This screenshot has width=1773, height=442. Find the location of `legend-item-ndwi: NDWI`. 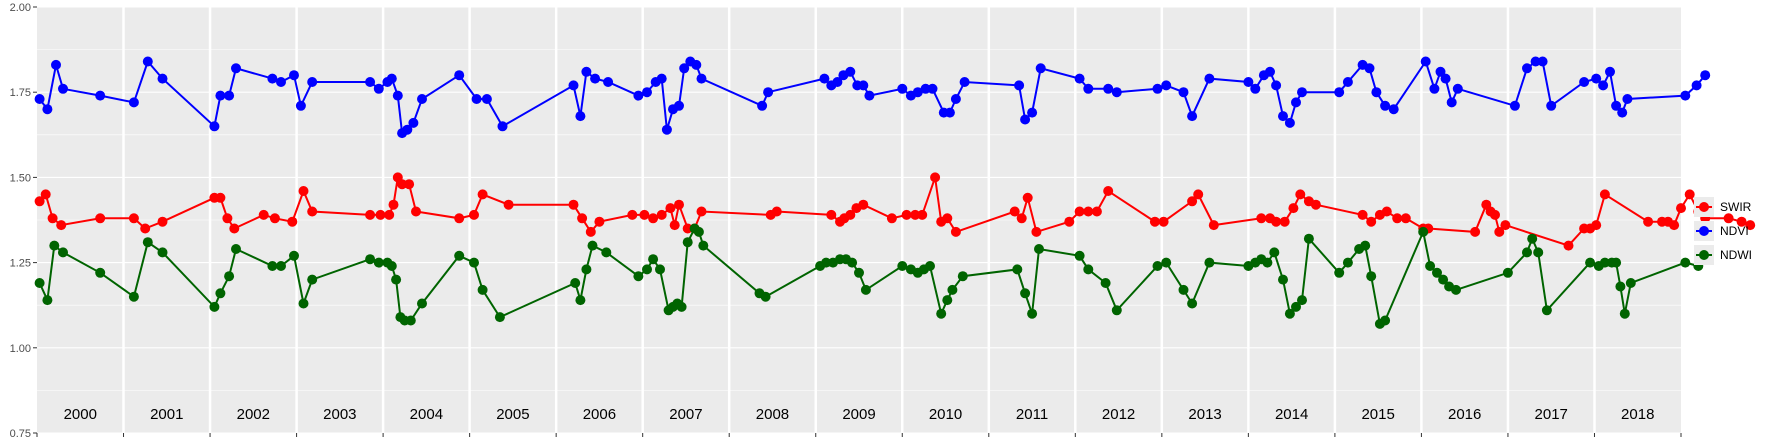

legend-item-ndwi: NDWI is located at coordinates (1723, 255).